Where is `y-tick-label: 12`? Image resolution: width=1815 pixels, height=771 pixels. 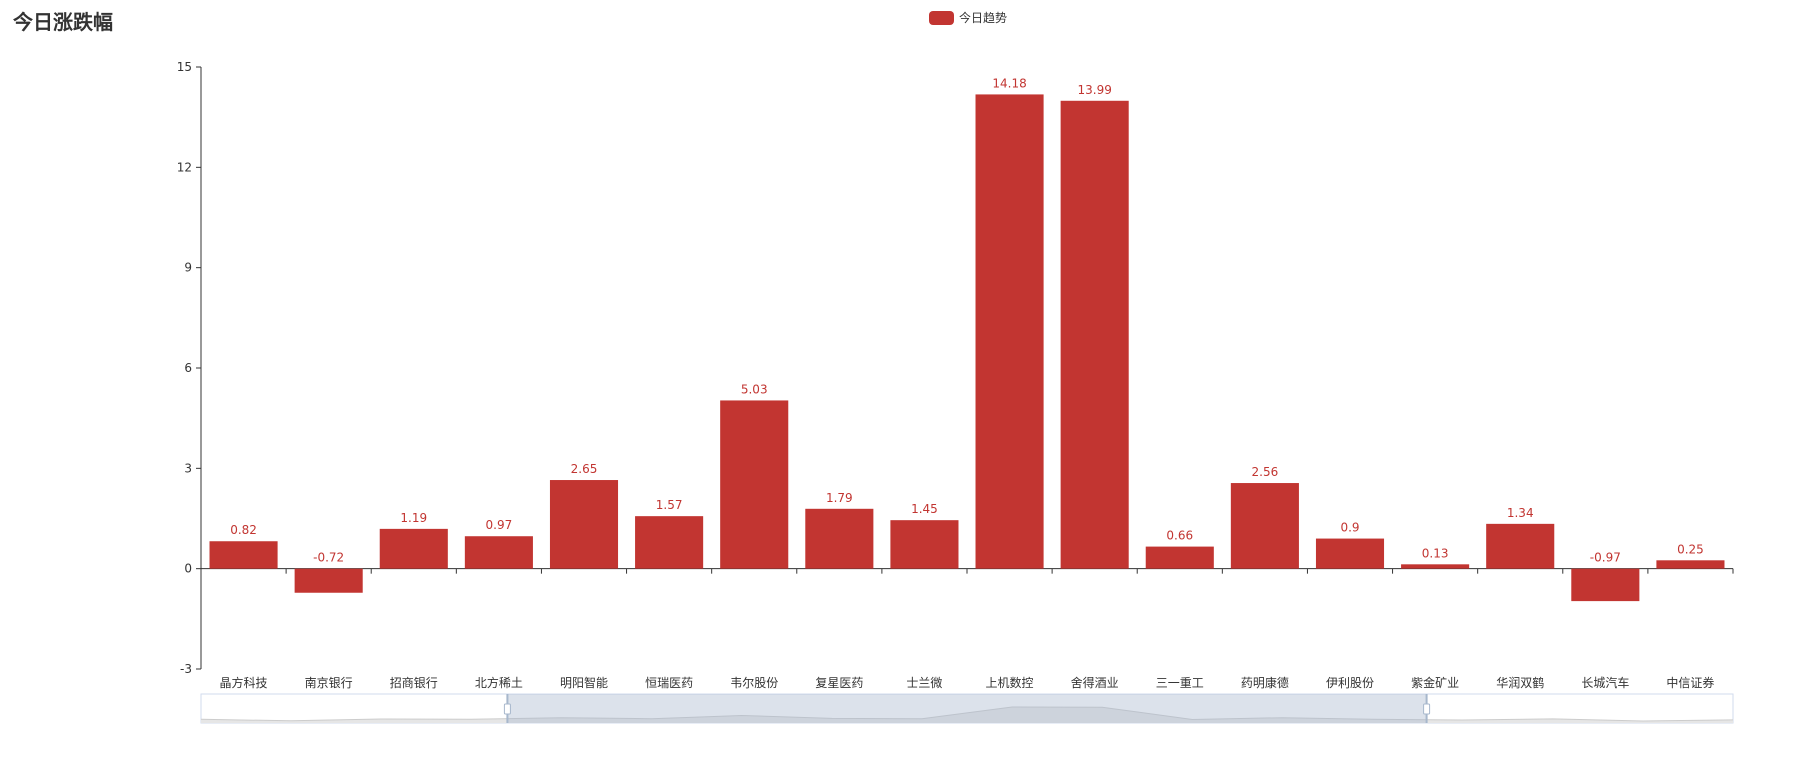
y-tick-label: 12 is located at coordinates (184, 167).